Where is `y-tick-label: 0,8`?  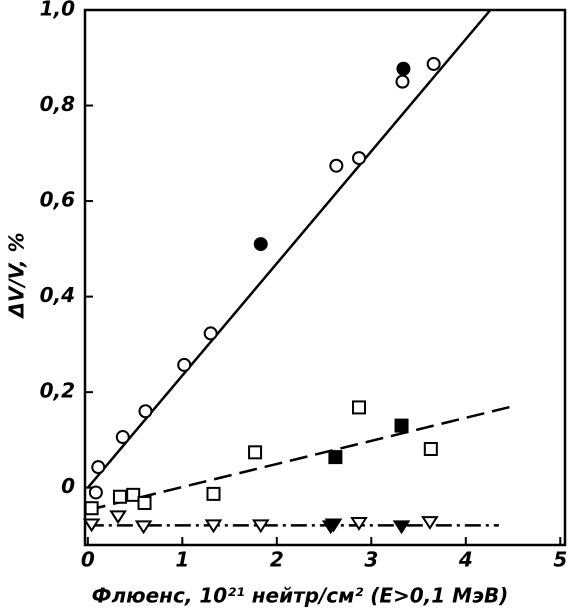 y-tick-label: 0,8 is located at coordinates (58, 104).